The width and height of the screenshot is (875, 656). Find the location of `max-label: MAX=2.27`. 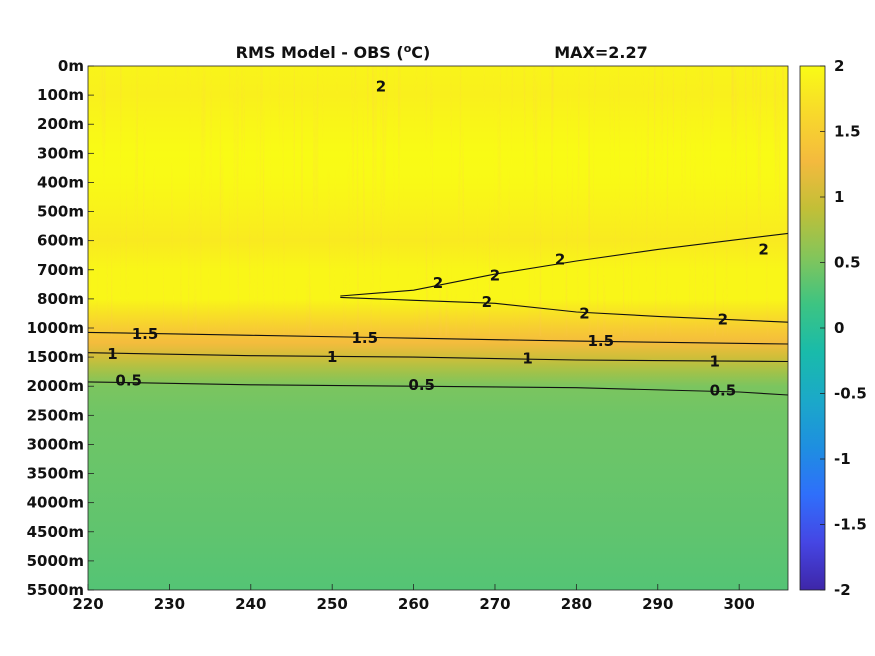

max-label: MAX=2.27 is located at coordinates (601, 52).